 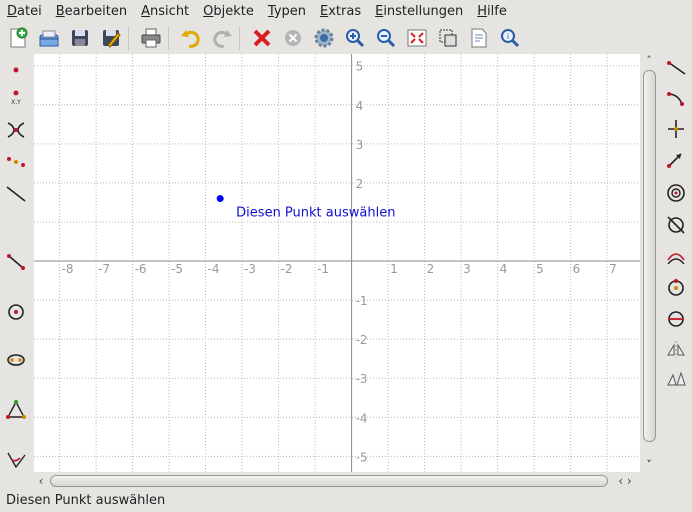 What do you see at coordinates (16, 96) in the screenshot?
I see `point-by-coordinates-icon: X,Y` at bounding box center [16, 96].